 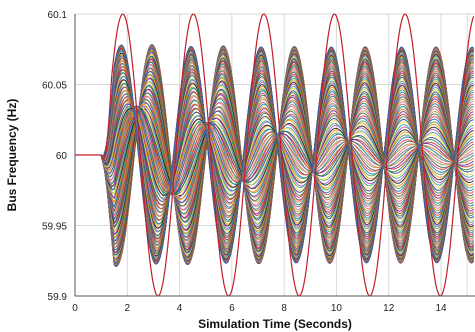 What do you see at coordinates (54, 86) in the screenshot?
I see `y-tick-label-3: 60.05` at bounding box center [54, 86].